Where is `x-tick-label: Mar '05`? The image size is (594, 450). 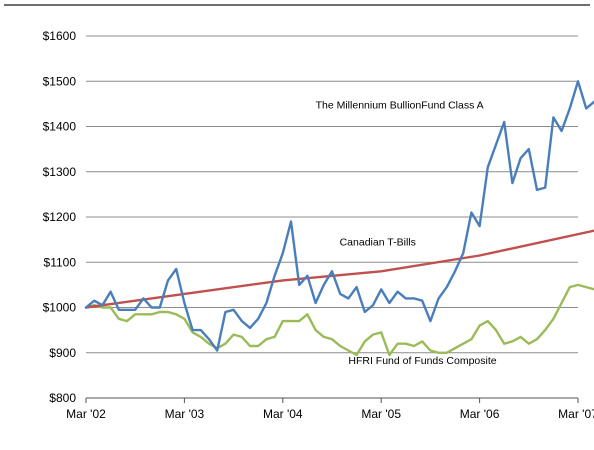 x-tick-label: Mar '05 is located at coordinates (381, 414).